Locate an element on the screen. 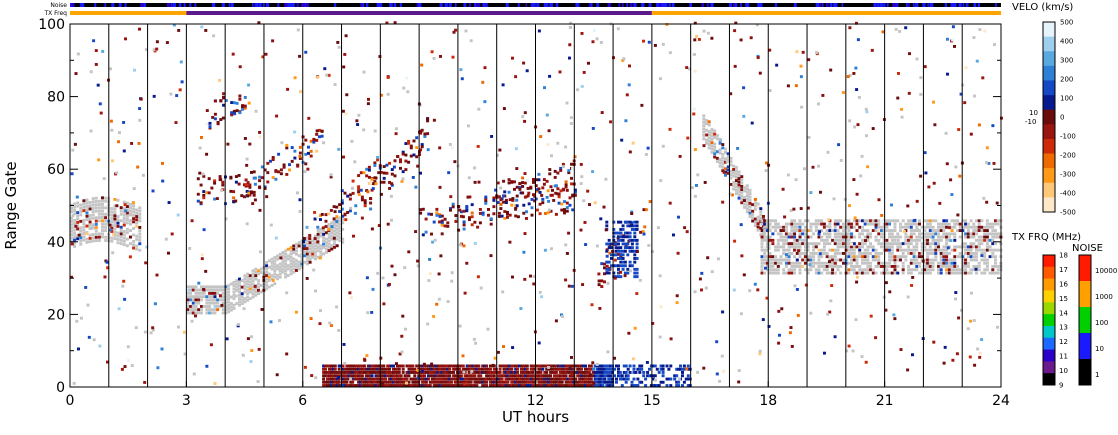 This screenshot has height=435, width=1118. noise-colorbar-frame is located at coordinates (1085, 320).